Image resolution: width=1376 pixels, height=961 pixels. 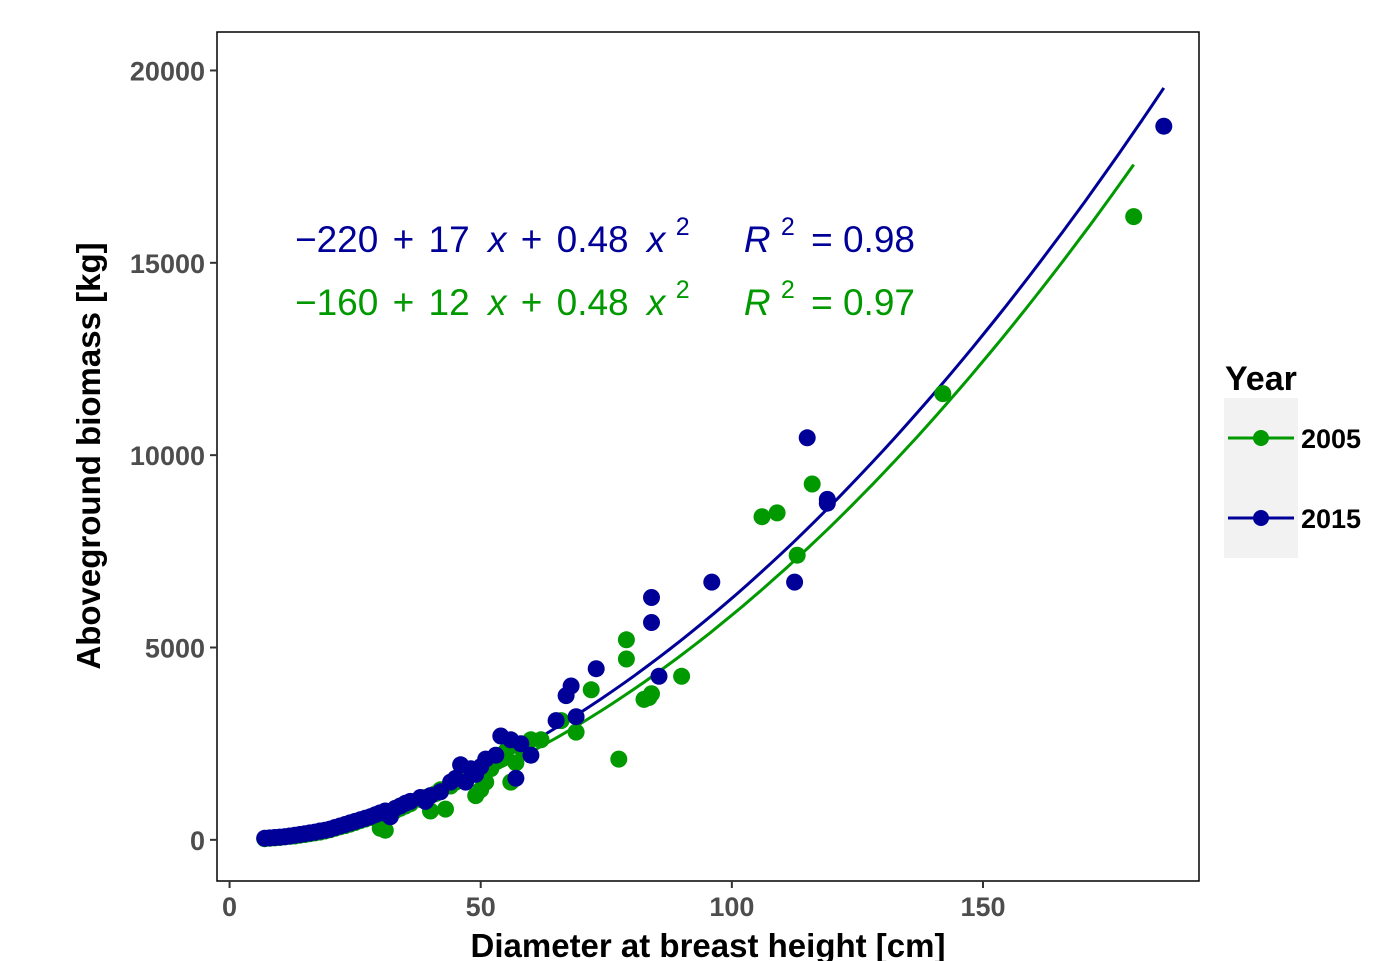 What do you see at coordinates (336, 302) in the screenshot?
I see `equation-2005-intercept: −160` at bounding box center [336, 302].